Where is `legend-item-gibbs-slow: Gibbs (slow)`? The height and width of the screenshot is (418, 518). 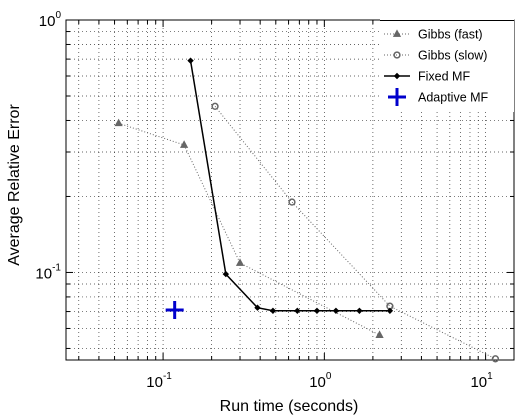 legend-item-gibbs-slow: Gibbs (slow) is located at coordinates (435, 56).